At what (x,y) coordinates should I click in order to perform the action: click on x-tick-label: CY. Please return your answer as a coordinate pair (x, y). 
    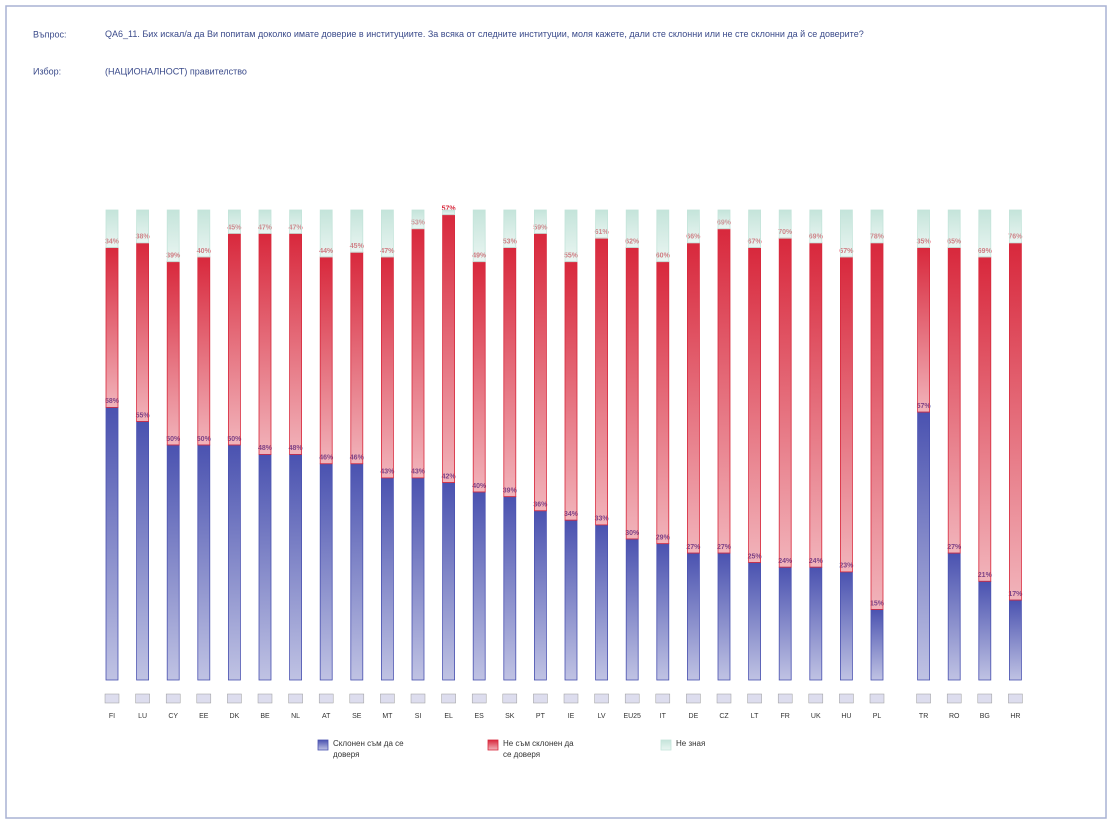
    Looking at the image, I should click on (173, 716).